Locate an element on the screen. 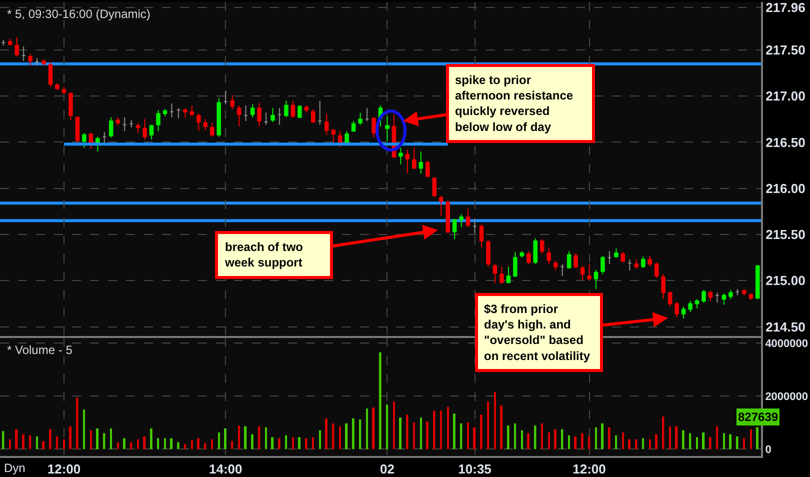 Image resolution: width=810 pixels, height=477 pixels. y-tick-label: 0 is located at coordinates (768, 450).